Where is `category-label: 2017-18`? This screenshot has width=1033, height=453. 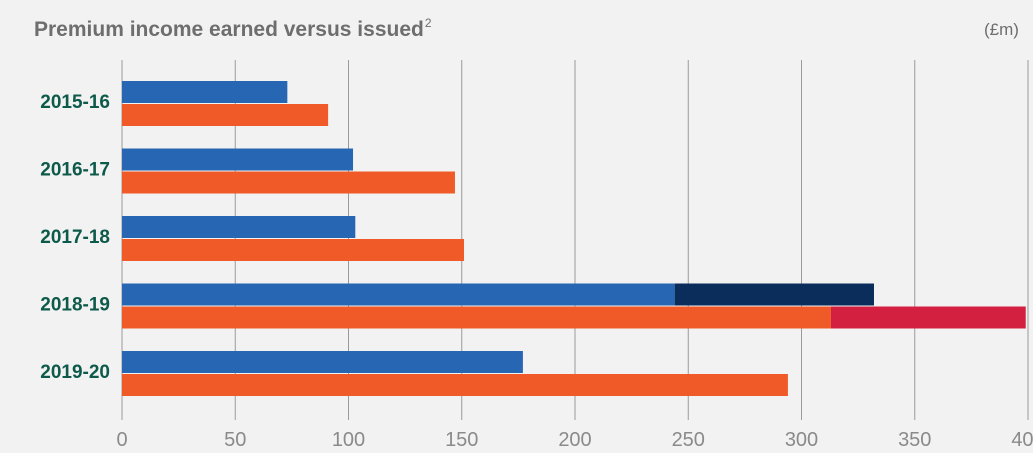 category-label: 2017-18 is located at coordinates (75, 237).